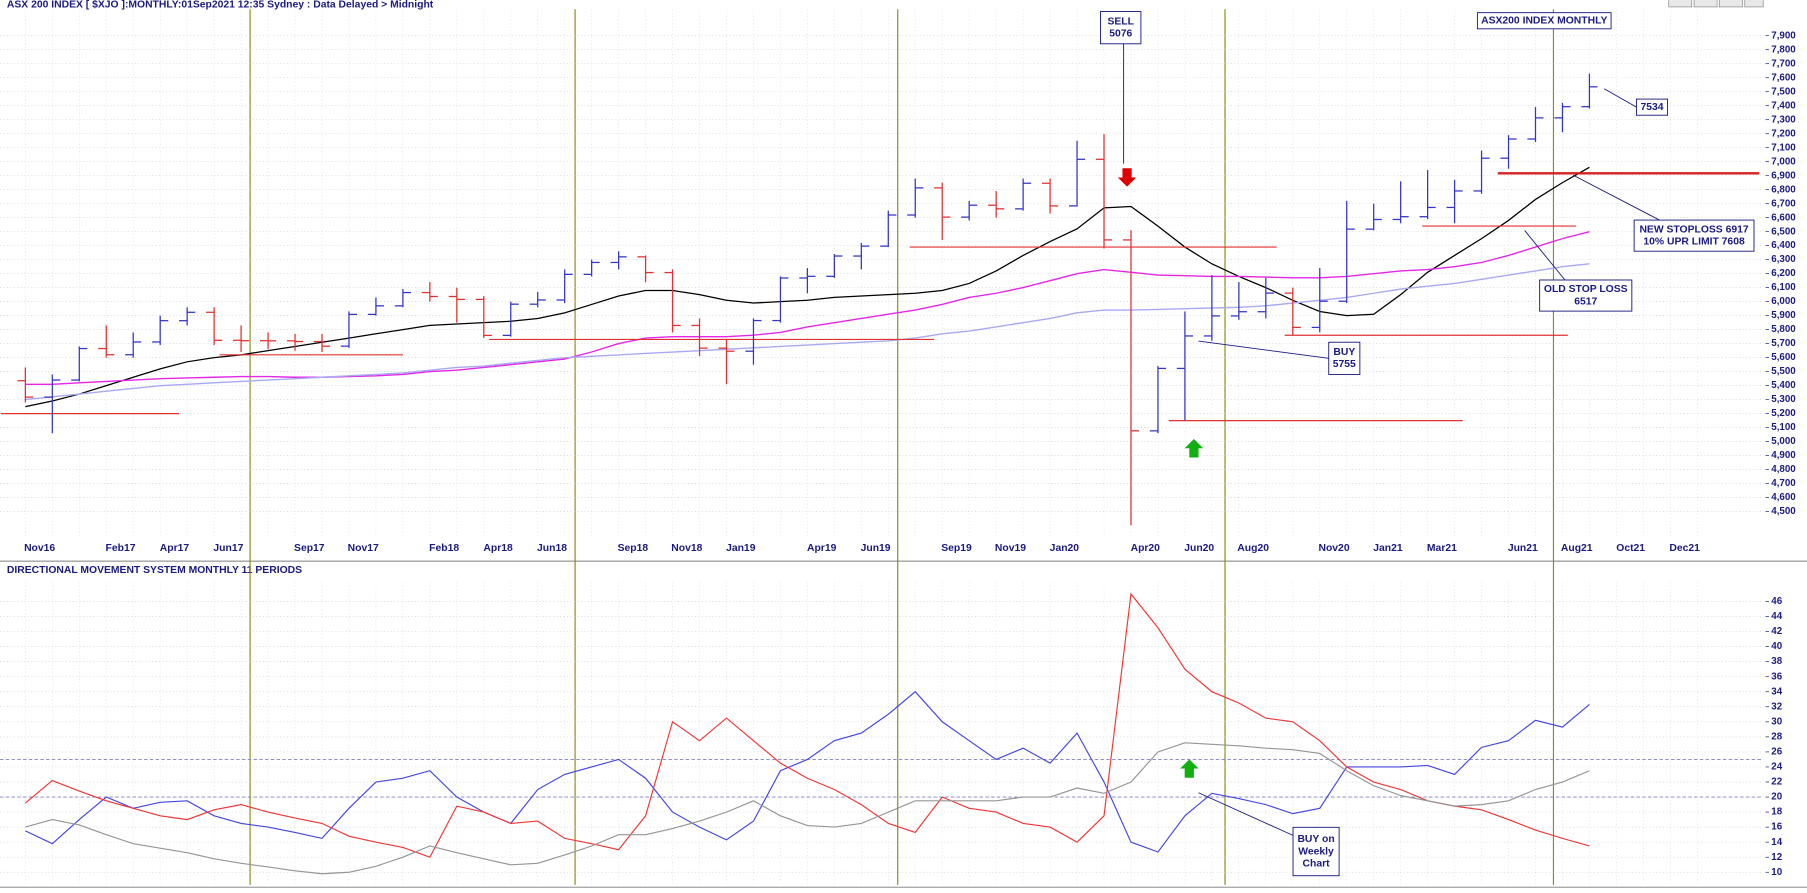 Image resolution: width=1807 pixels, height=893 pixels. Describe the element at coordinates (1783, 119) in the screenshot. I see `y-tick-label: 7,300` at that location.